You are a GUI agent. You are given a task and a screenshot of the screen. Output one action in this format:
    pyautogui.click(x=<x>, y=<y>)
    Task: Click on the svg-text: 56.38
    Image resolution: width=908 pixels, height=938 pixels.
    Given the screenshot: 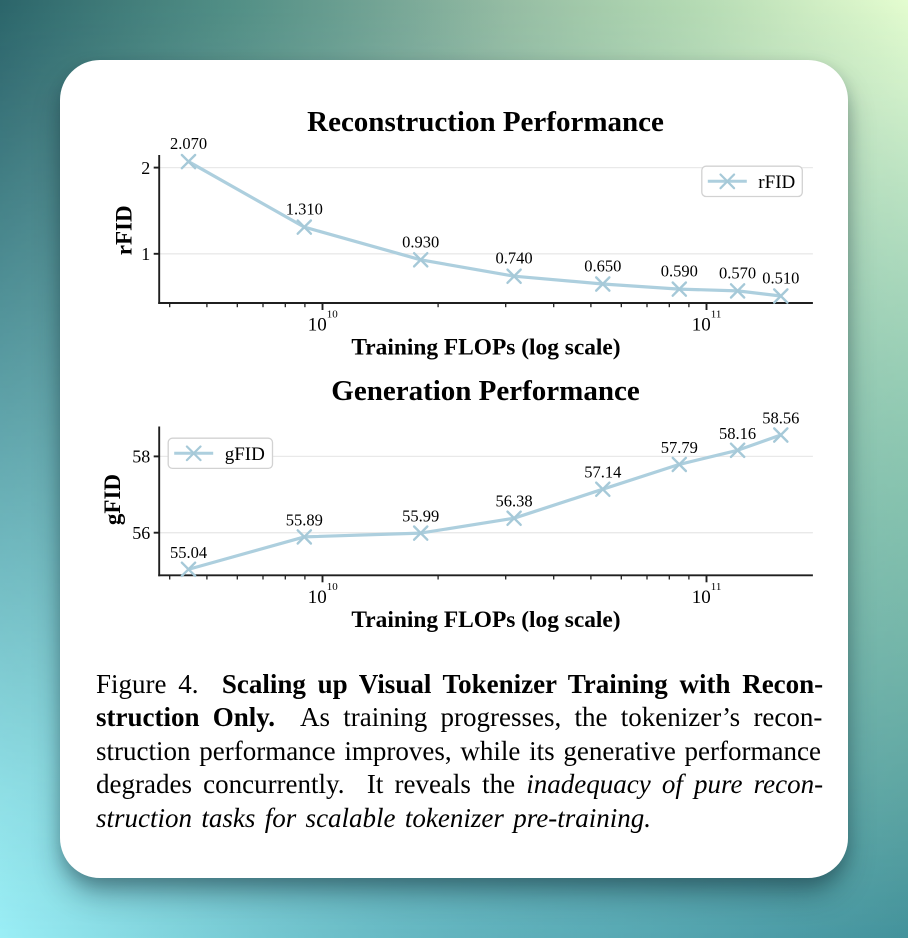 What is the action you would take?
    pyautogui.click(x=514, y=501)
    